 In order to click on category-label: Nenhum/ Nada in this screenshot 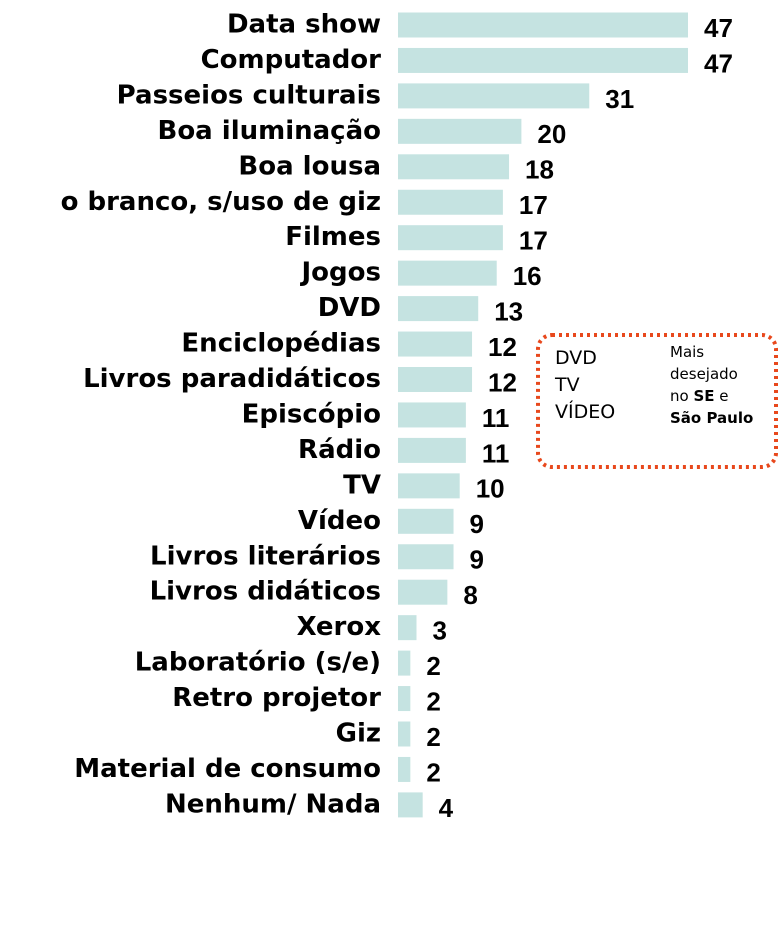, I will do `click(273, 804)`.